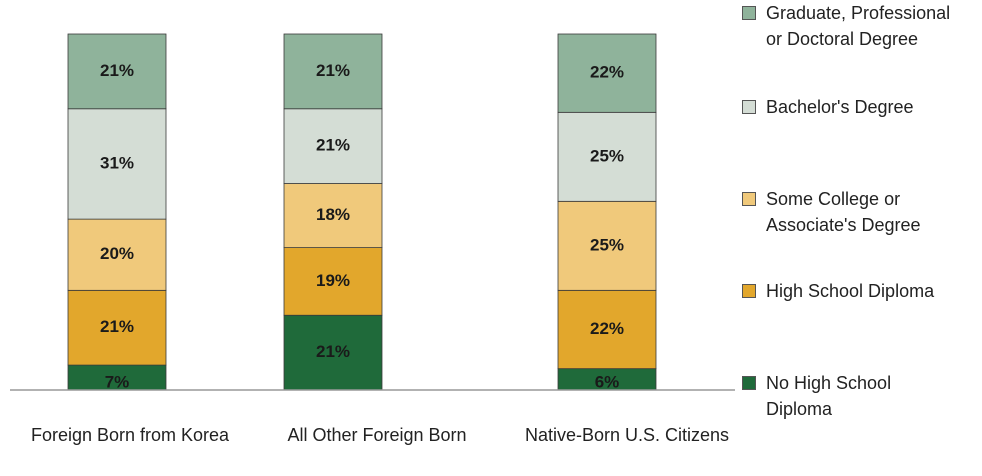 Image resolution: width=982 pixels, height=476 pixels. I want to click on legend-item: Bachelor's Degree, so click(852, 107).